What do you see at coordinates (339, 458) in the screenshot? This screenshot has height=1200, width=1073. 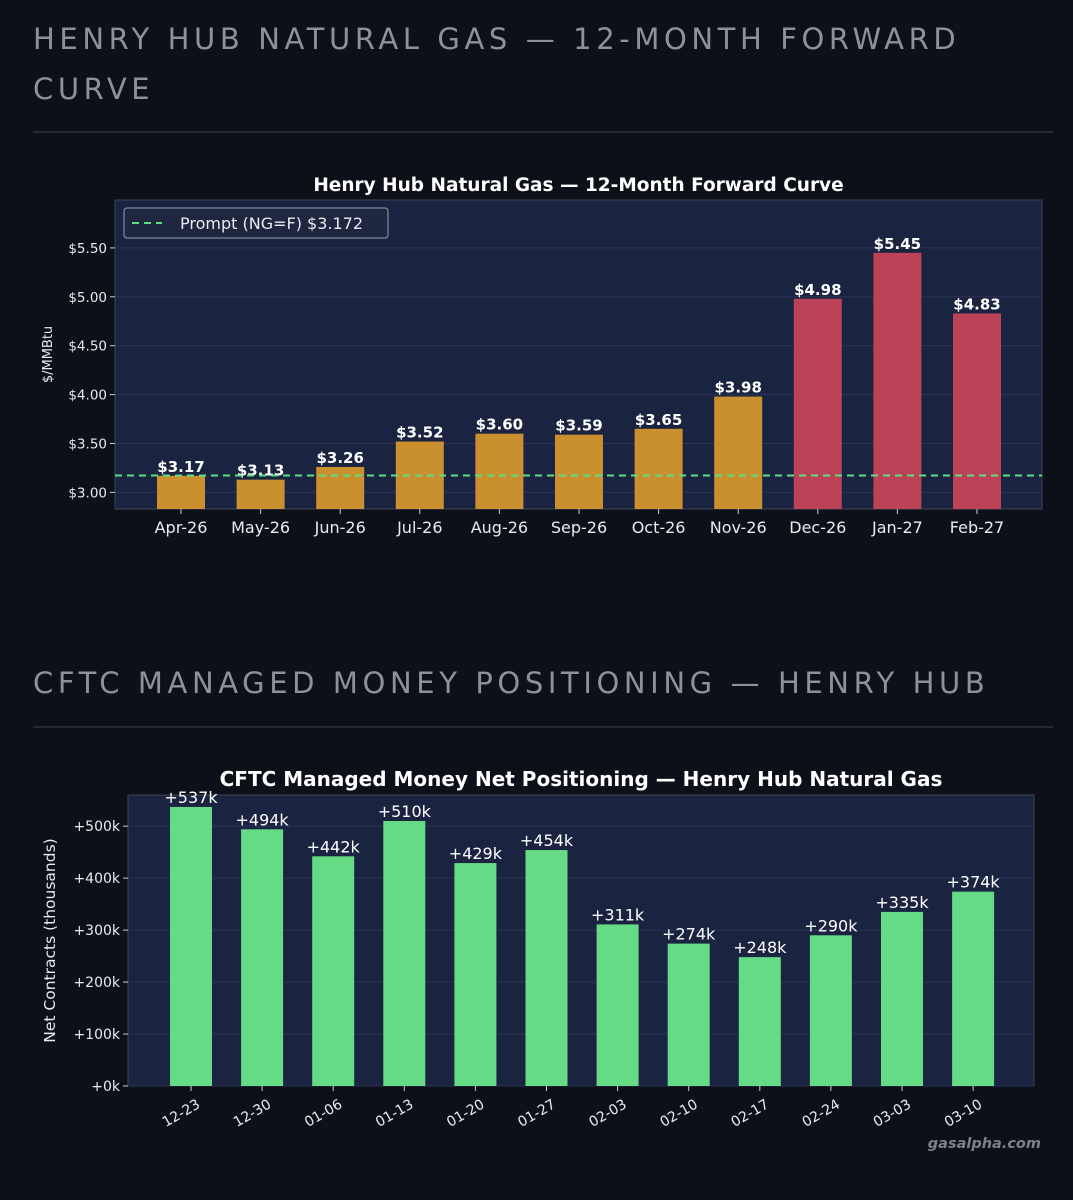 I see `data-label: $3.26` at bounding box center [339, 458].